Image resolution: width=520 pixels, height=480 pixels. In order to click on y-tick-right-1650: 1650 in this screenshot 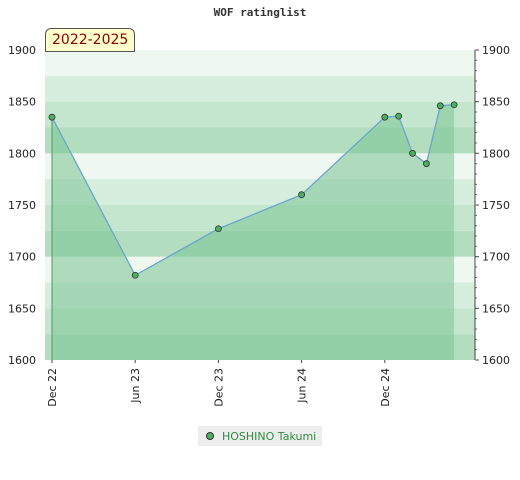, I will do `click(496, 308)`.